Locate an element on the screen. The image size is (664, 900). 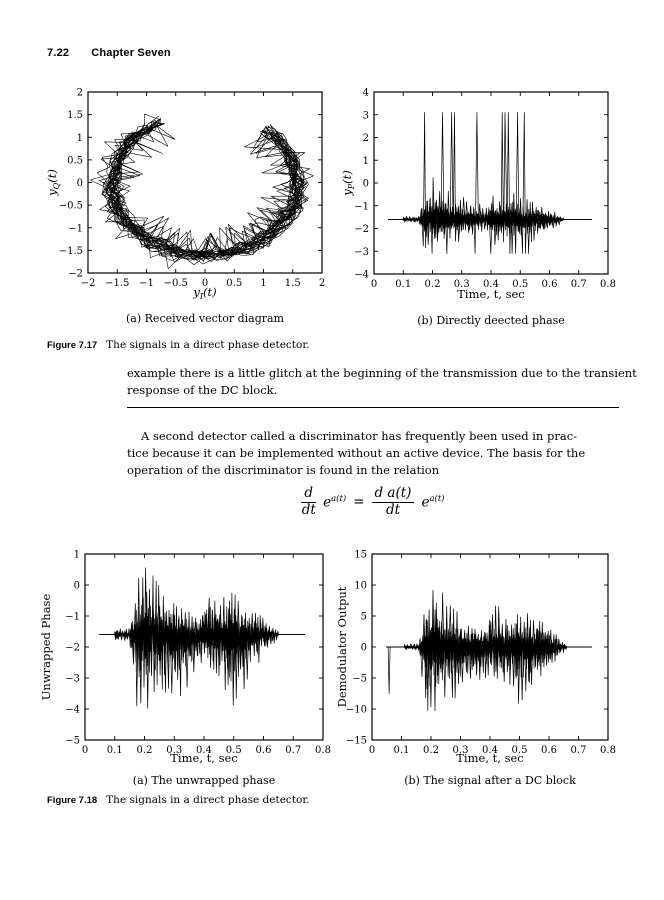
svg-text: −10 is located at coordinates (356, 710).